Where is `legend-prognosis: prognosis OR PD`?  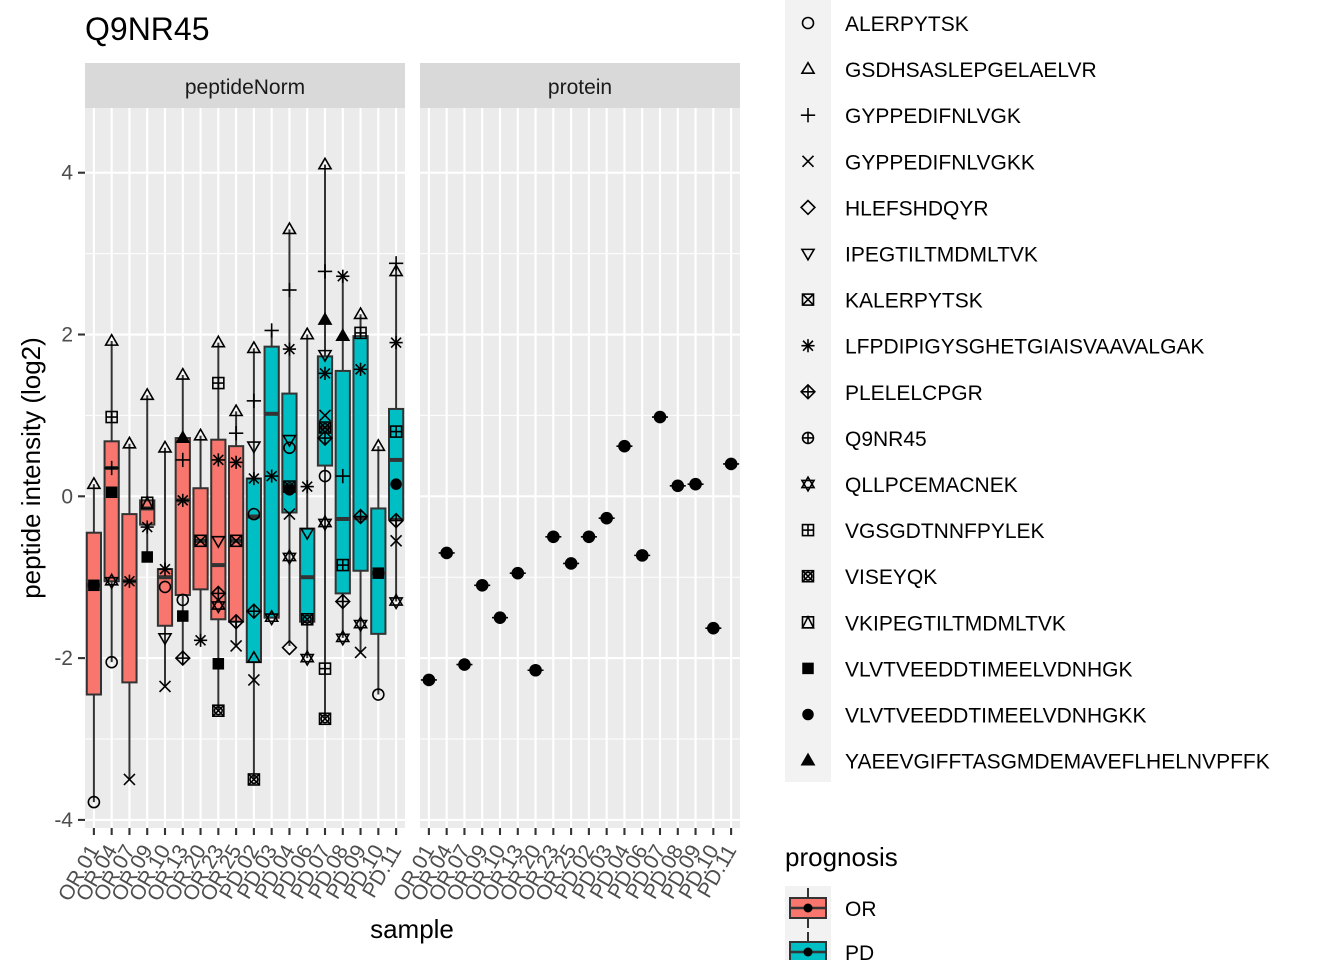 legend-prognosis: prognosis OR PD is located at coordinates (841, 901).